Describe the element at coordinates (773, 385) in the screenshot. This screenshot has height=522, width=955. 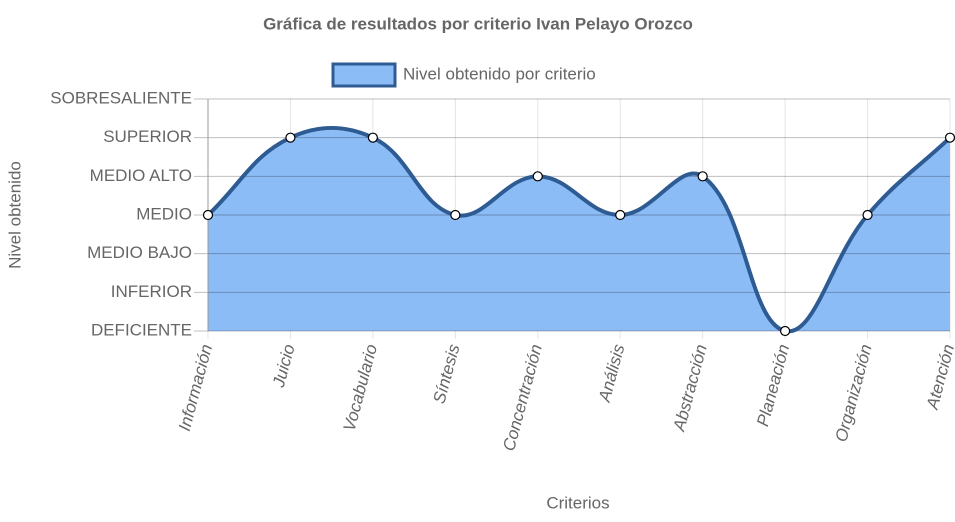
I see `x-tick-label: Planeación` at that location.